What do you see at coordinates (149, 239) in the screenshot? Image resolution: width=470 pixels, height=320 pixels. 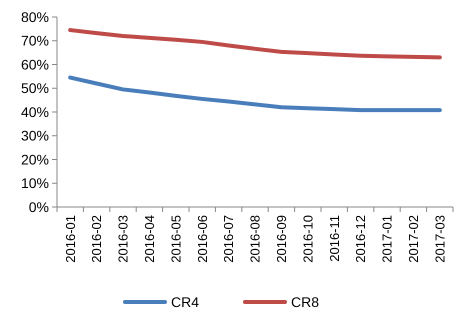 I see `x-tick-label: 2016-04` at bounding box center [149, 239].